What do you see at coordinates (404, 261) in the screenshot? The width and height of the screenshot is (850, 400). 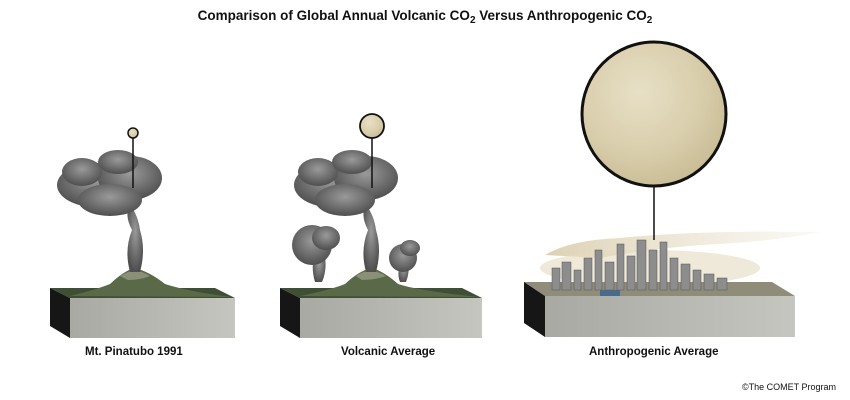 I see `volcanic-right-plume` at bounding box center [404, 261].